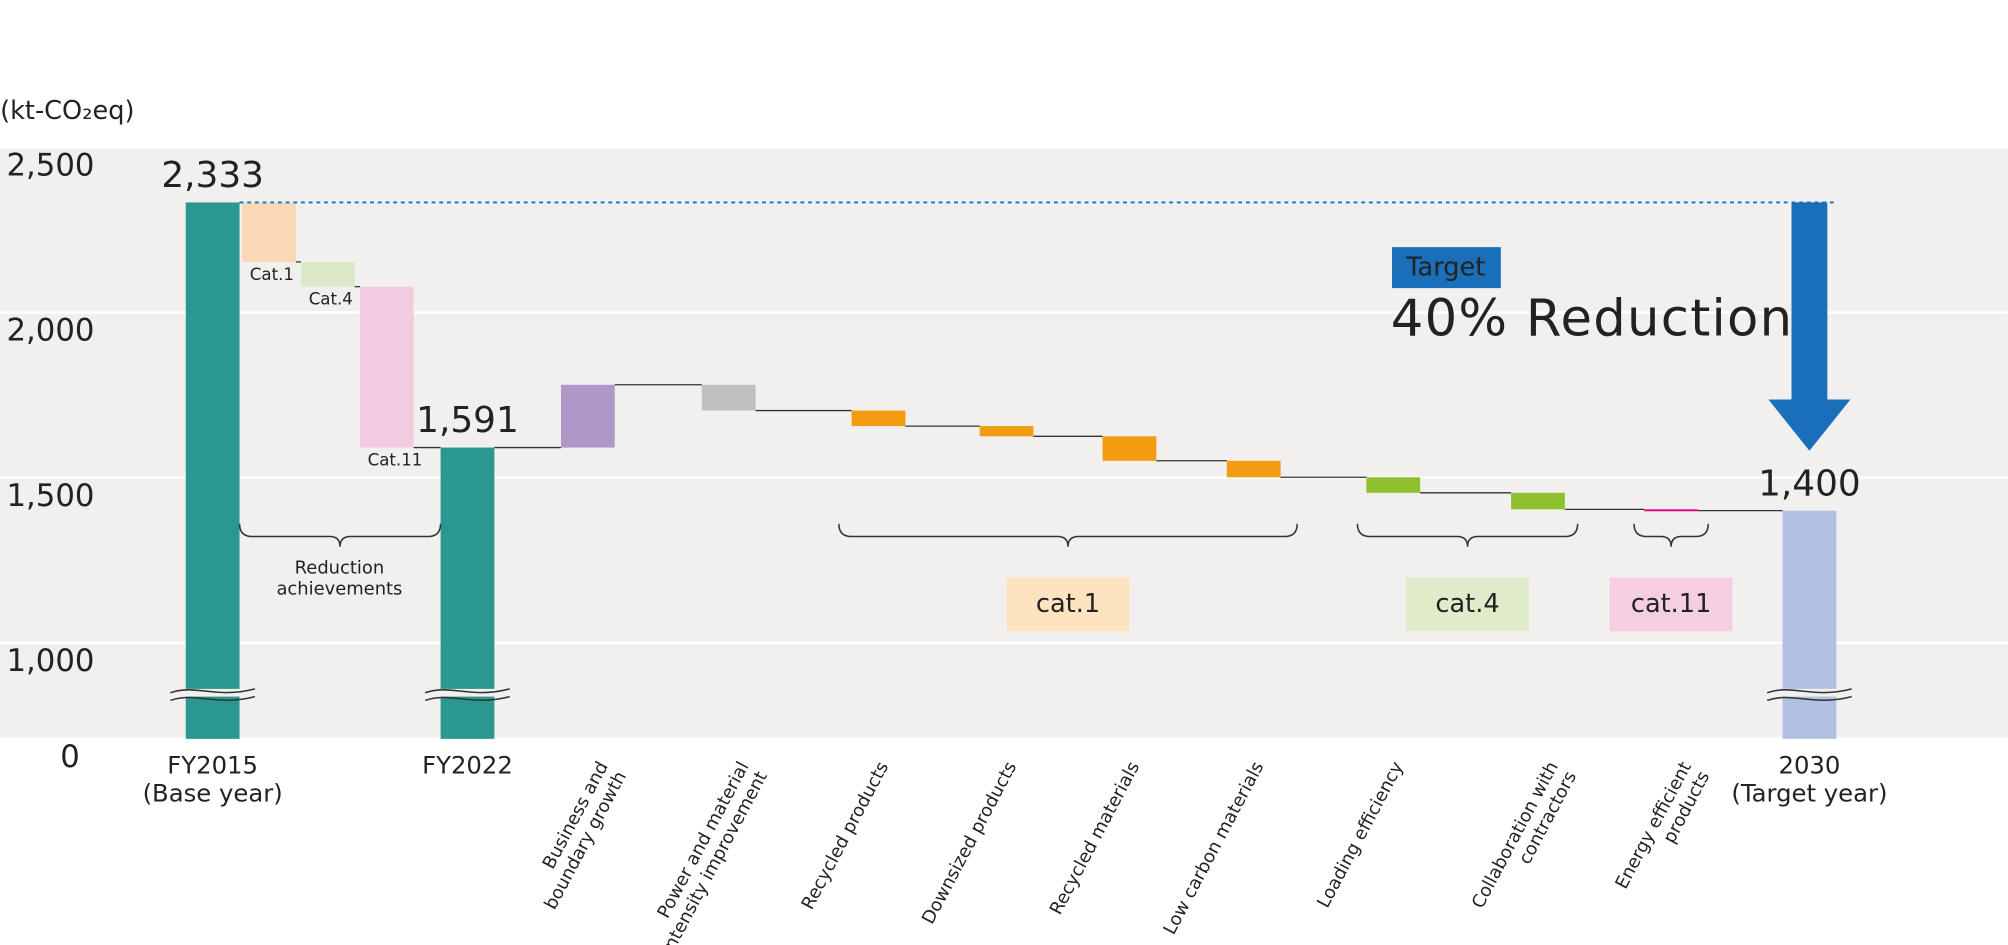 This screenshot has height=945, width=2008. Describe the element at coordinates (212, 175) in the screenshot. I see `value-label: 2,333` at that location.